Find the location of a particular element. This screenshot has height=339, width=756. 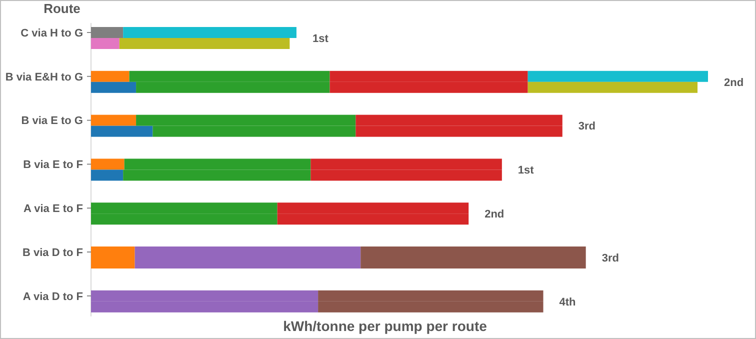

y-tick-label: B via E to F is located at coordinates (53, 165).